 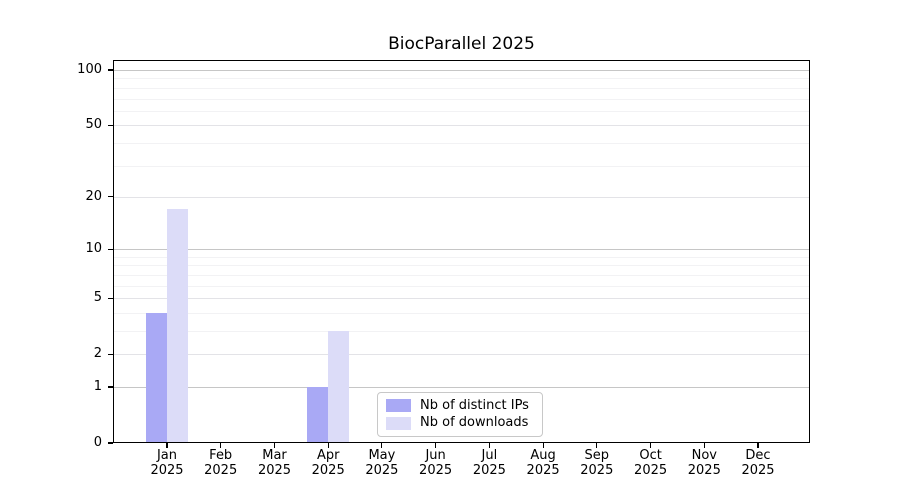 What do you see at coordinates (274, 463) in the screenshot?
I see `x-tick-label: Mar 2025` at bounding box center [274, 463].